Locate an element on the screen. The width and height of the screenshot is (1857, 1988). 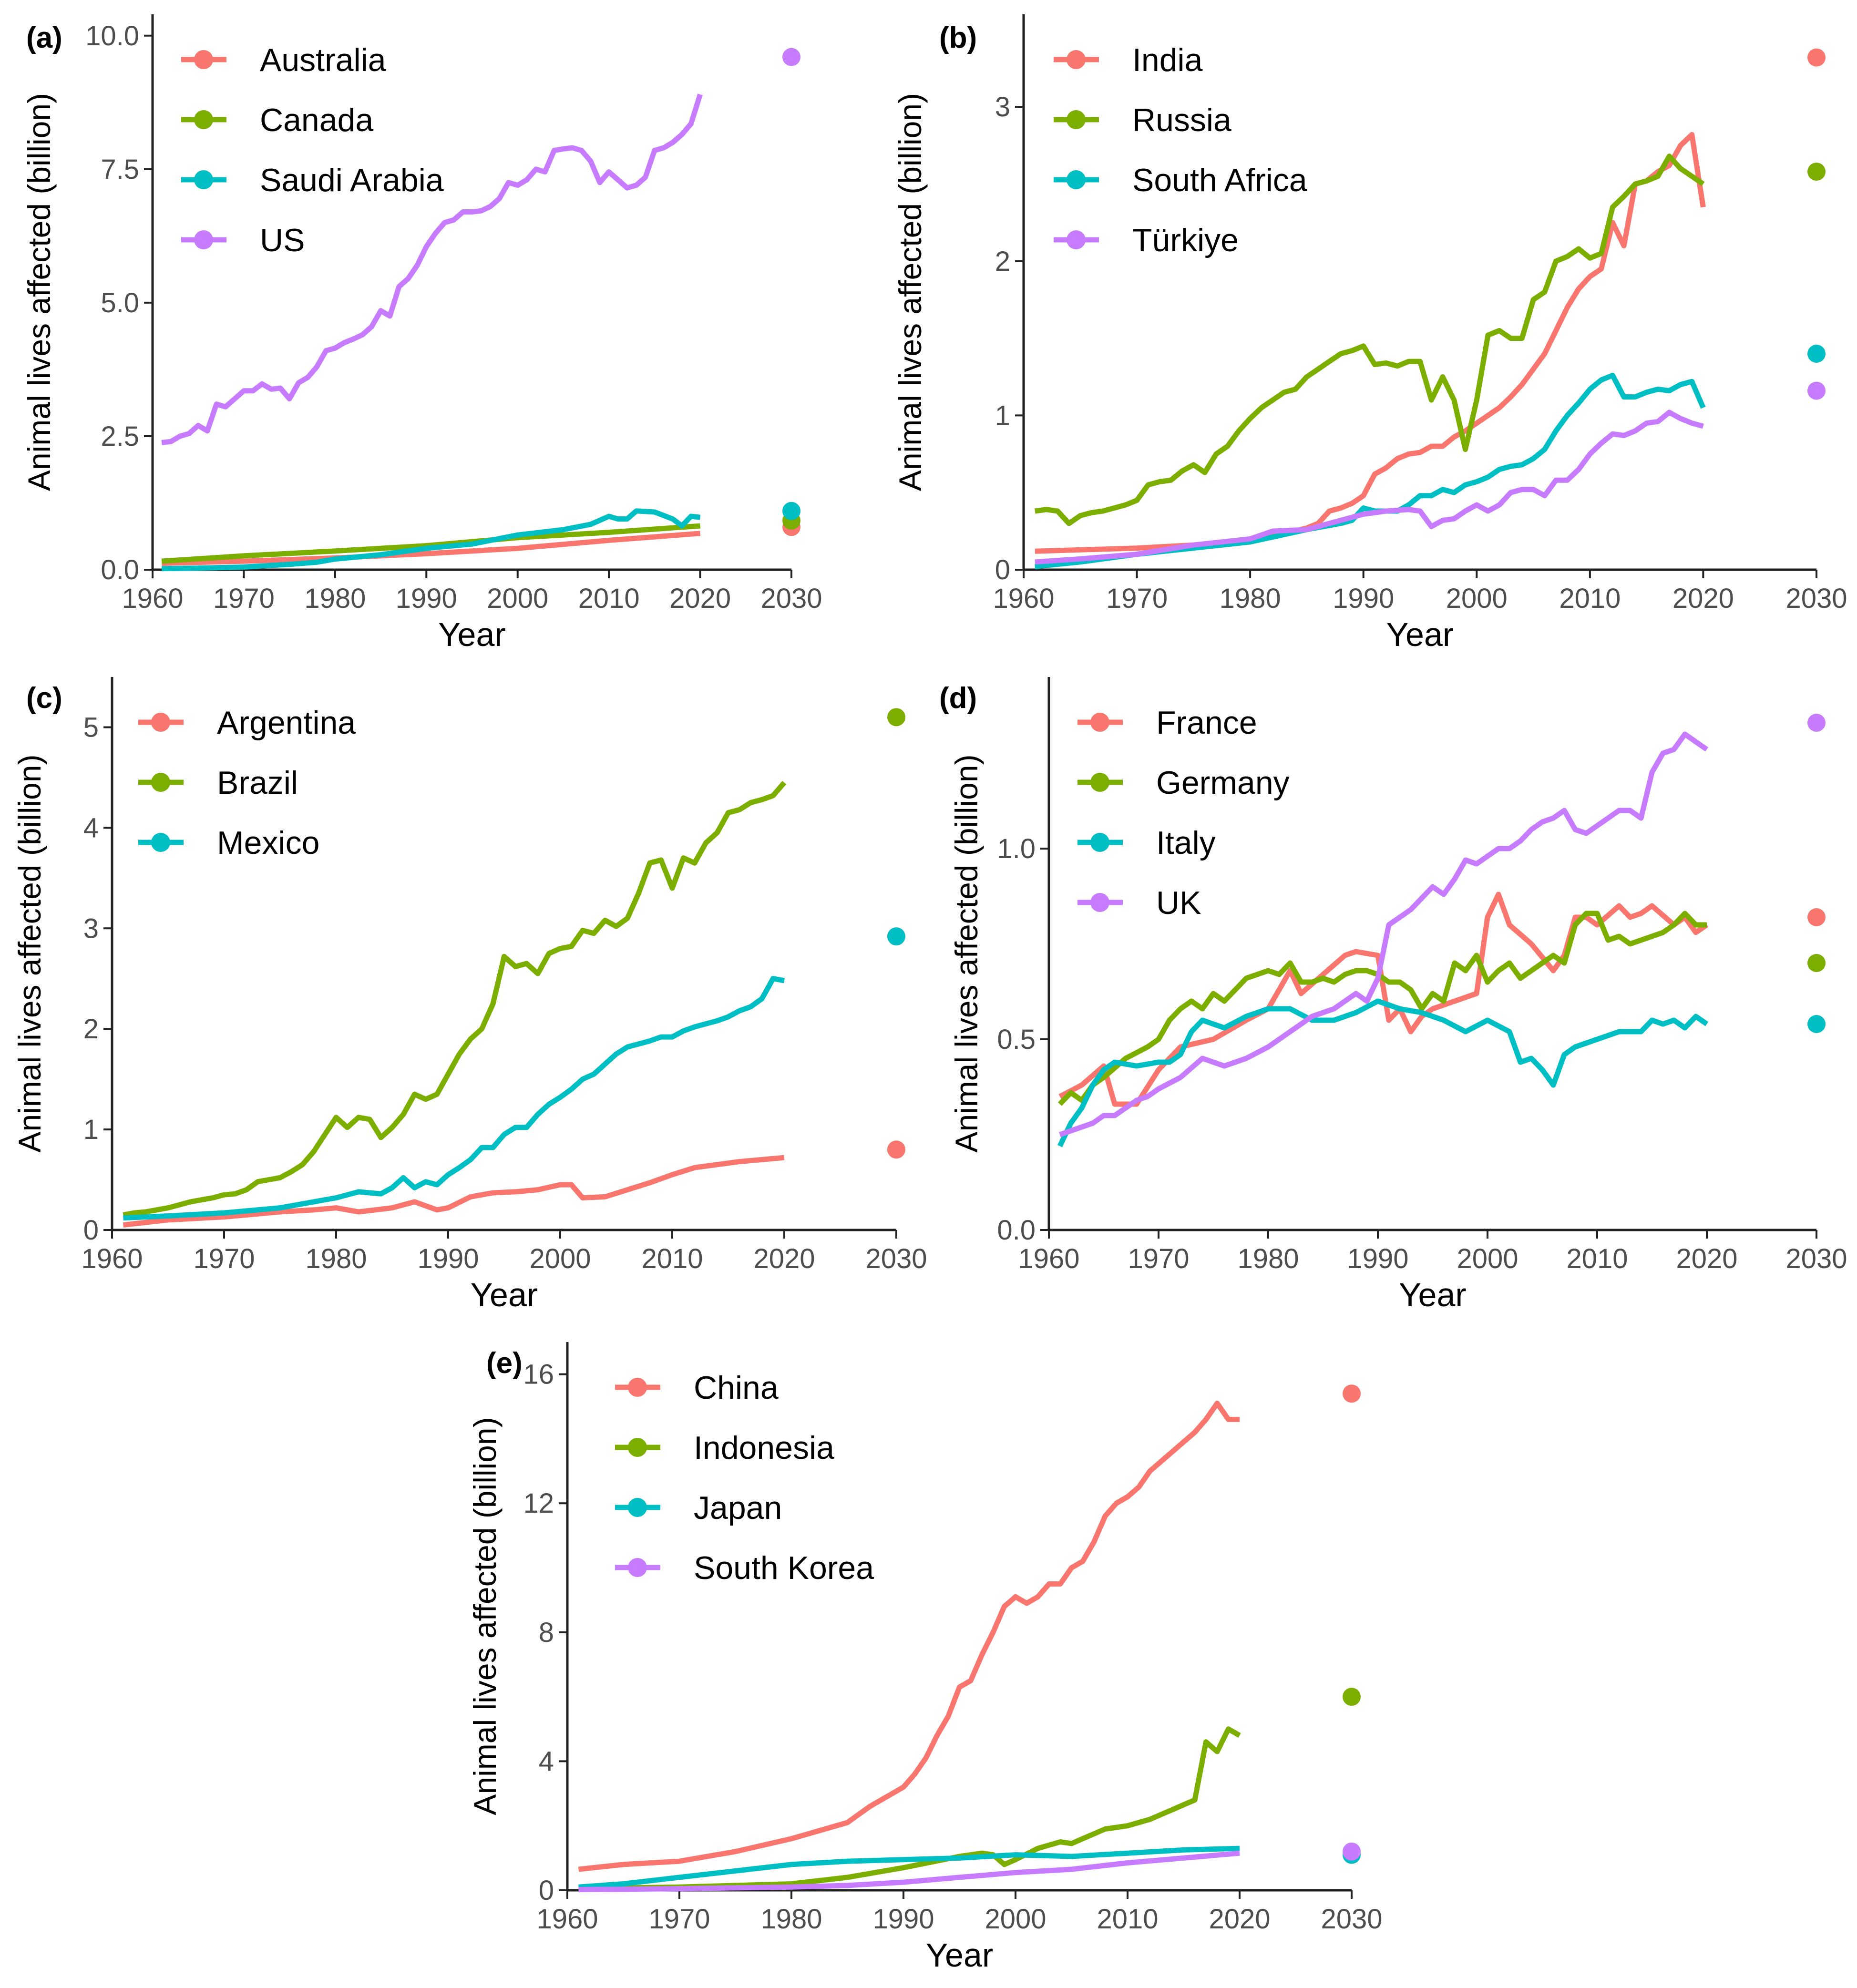
legend-label: Indonesia is located at coordinates (764, 1448).